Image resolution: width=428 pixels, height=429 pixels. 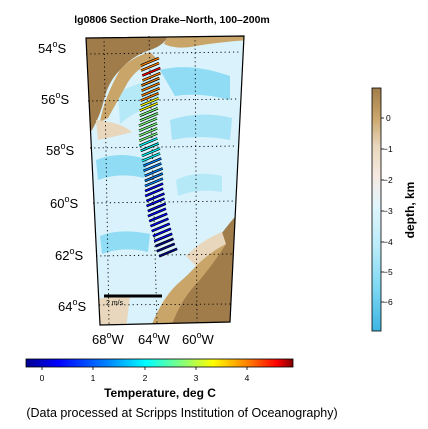 I want to click on depth-tick-2: −2, so click(x=388, y=180).